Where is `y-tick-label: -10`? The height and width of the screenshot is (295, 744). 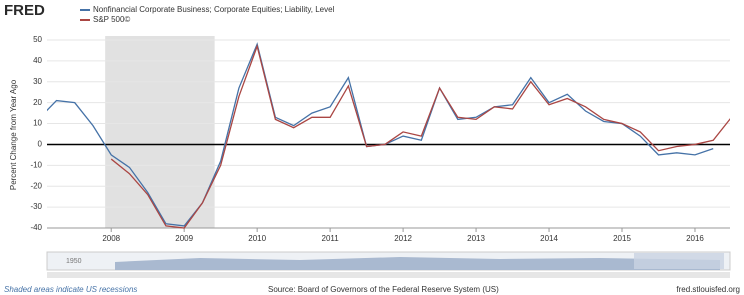 y-tick-label: -10 is located at coordinates (36, 164).